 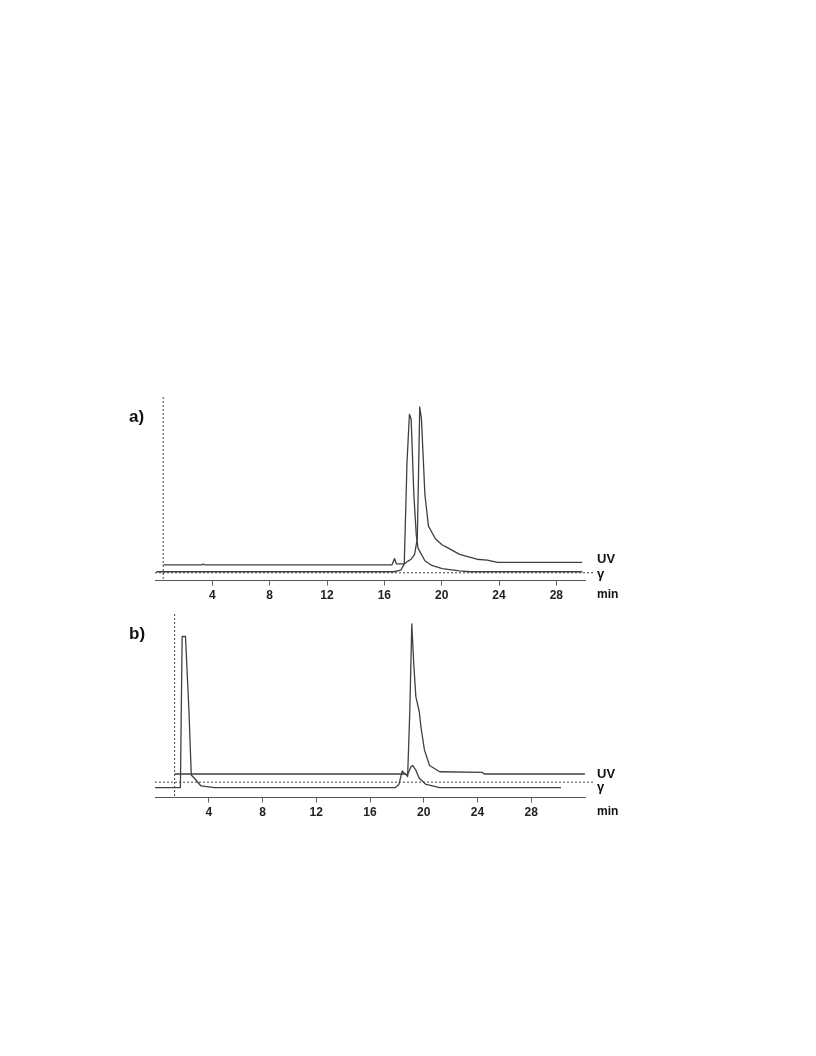 I want to click on text: γ, so click(x=601, y=787).